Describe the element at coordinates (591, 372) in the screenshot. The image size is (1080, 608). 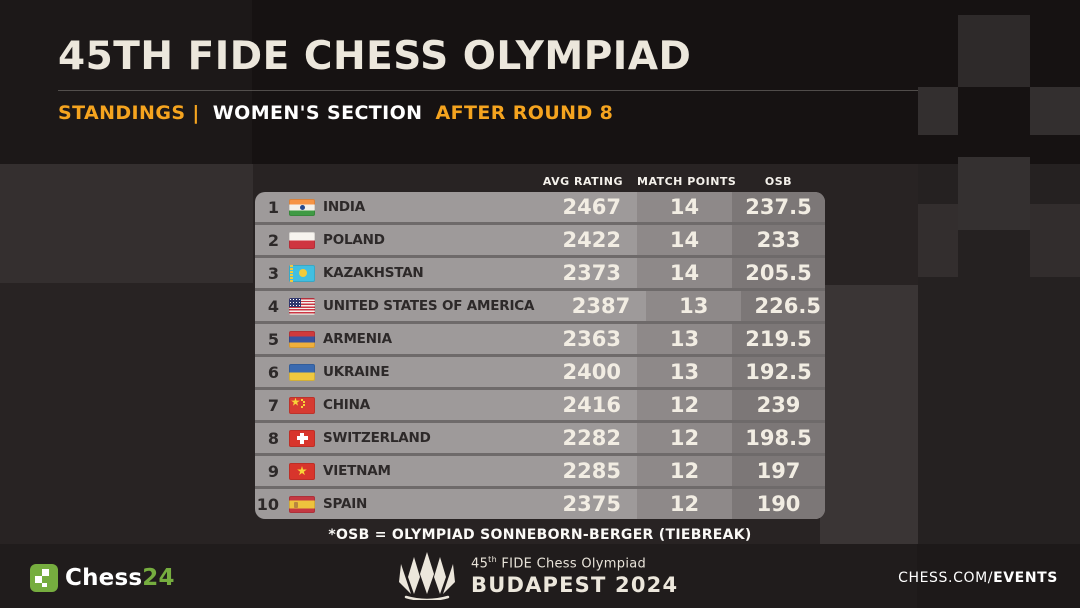
I see `avg-rating-value: 2400` at that location.